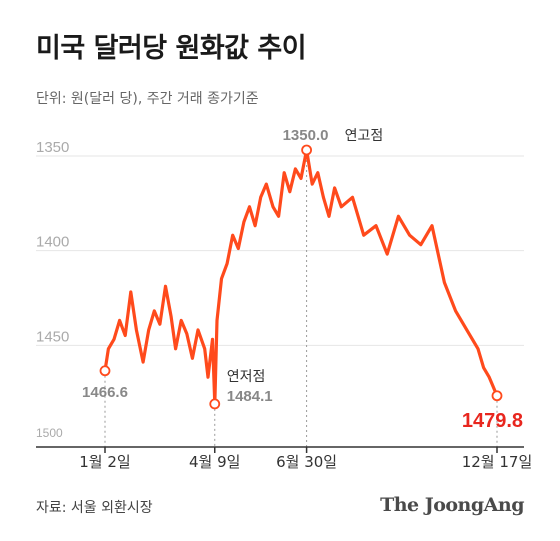 This screenshot has height=541, width=560. I want to click on marker-low, so click(215, 404).